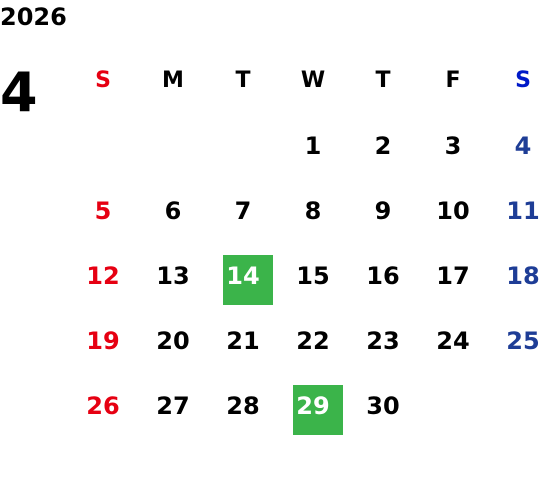 This screenshot has height=503, width=548. I want to click on weekday-sunday: S, so click(103, 80).